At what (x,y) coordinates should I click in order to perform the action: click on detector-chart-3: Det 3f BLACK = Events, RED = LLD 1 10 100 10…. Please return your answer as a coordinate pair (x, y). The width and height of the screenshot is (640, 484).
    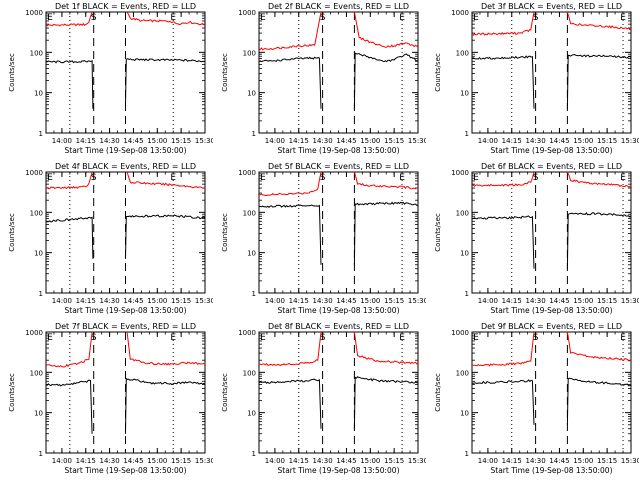
    Looking at the image, I should click on (537, 78).